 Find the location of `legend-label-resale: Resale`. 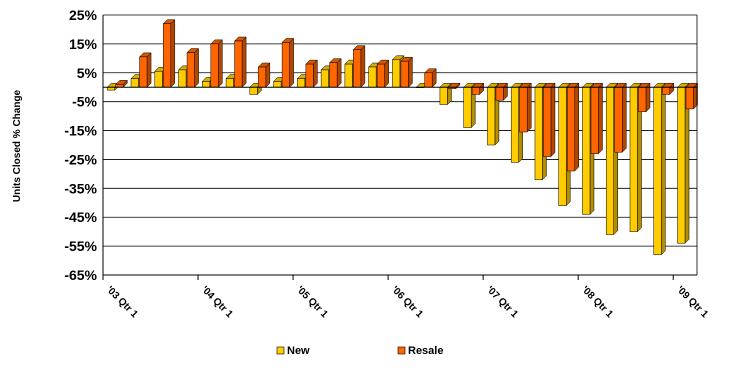

legend-label-resale: Resale is located at coordinates (425, 351).